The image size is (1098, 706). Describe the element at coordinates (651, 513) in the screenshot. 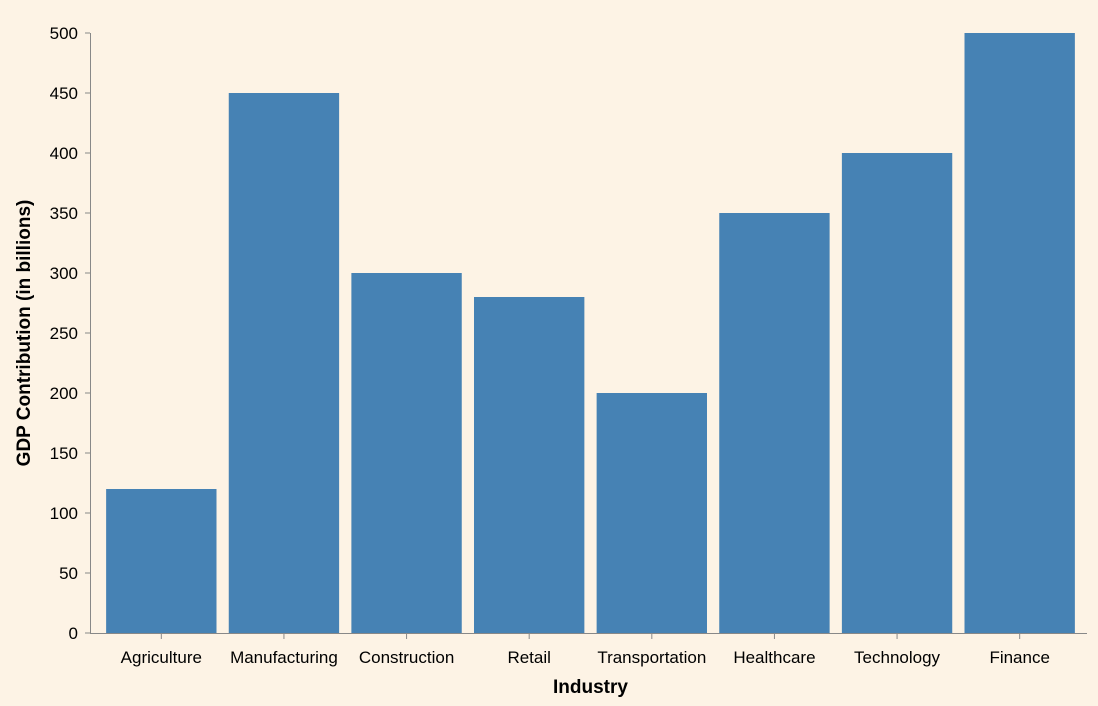

I see `bar-transportation` at that location.